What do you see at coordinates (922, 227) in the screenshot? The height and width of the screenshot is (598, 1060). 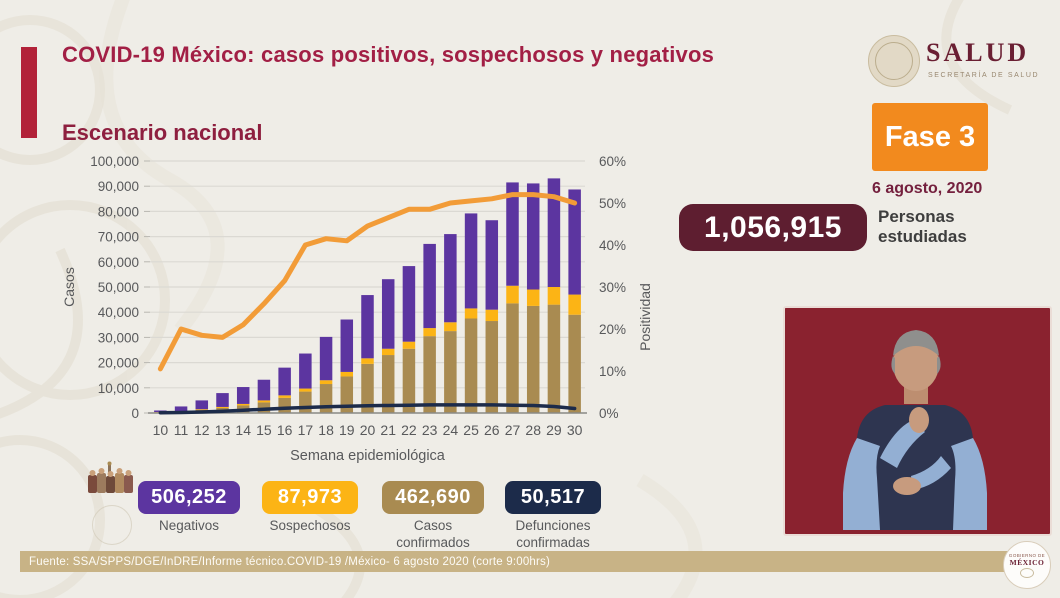 I see `studied-count-label: Personas estudiadas` at bounding box center [922, 227].